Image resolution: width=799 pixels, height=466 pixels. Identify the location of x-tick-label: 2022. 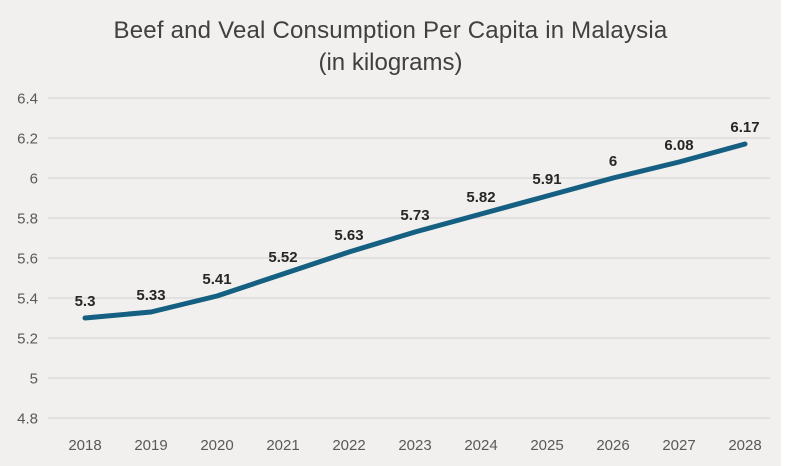
(348, 445).